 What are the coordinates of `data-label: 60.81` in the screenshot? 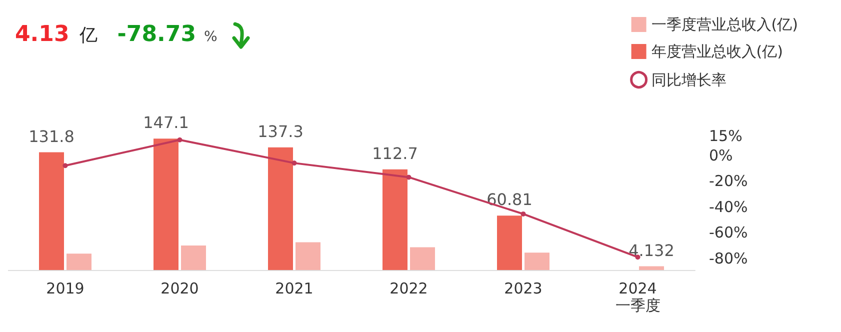 It's located at (509, 200).